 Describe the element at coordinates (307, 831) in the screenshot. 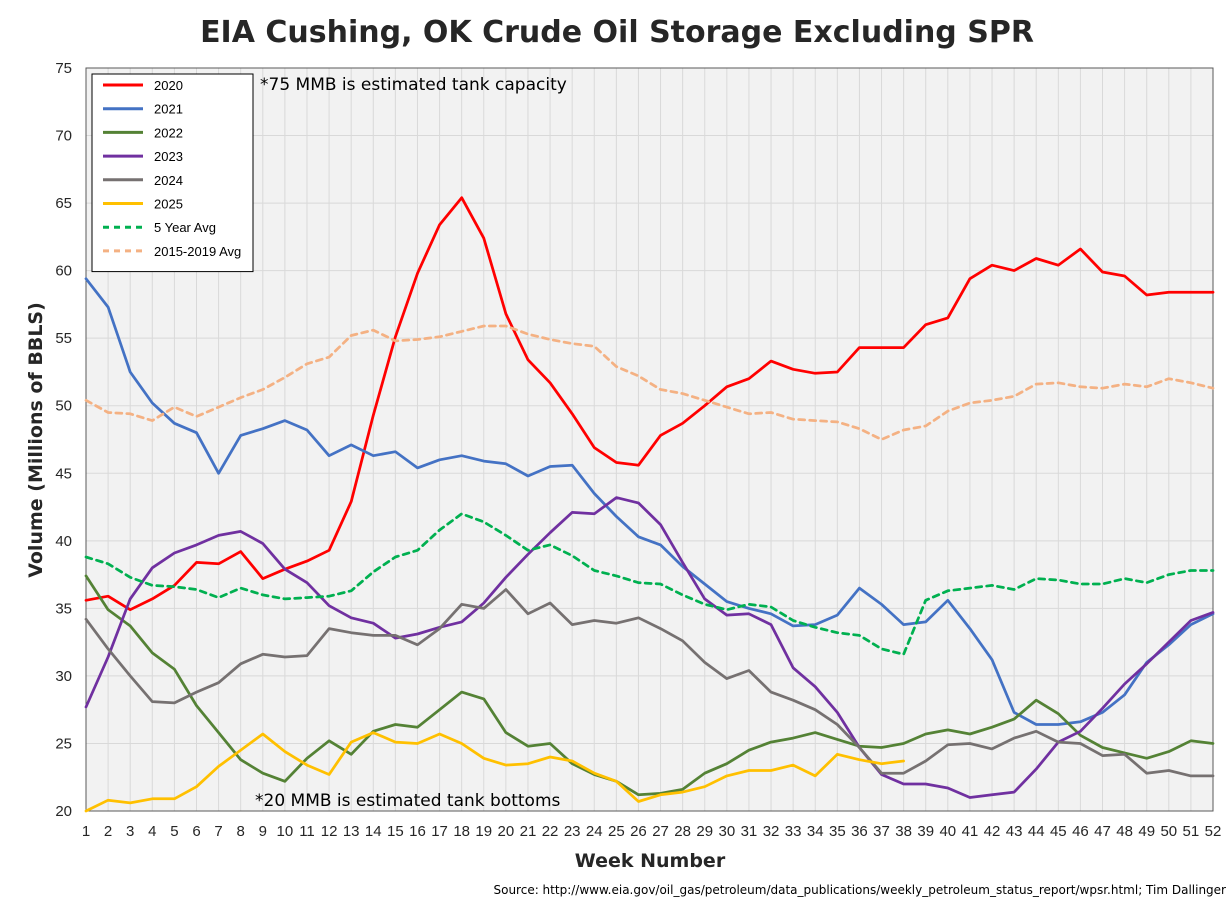

I see `x-tick-label: 11` at that location.